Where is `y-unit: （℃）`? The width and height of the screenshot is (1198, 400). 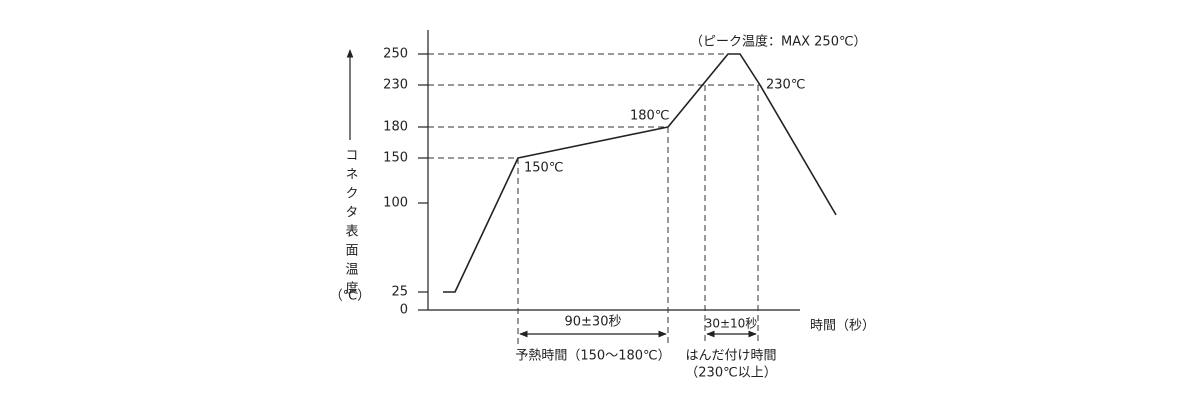 y-unit: （℃） is located at coordinates (350, 296).